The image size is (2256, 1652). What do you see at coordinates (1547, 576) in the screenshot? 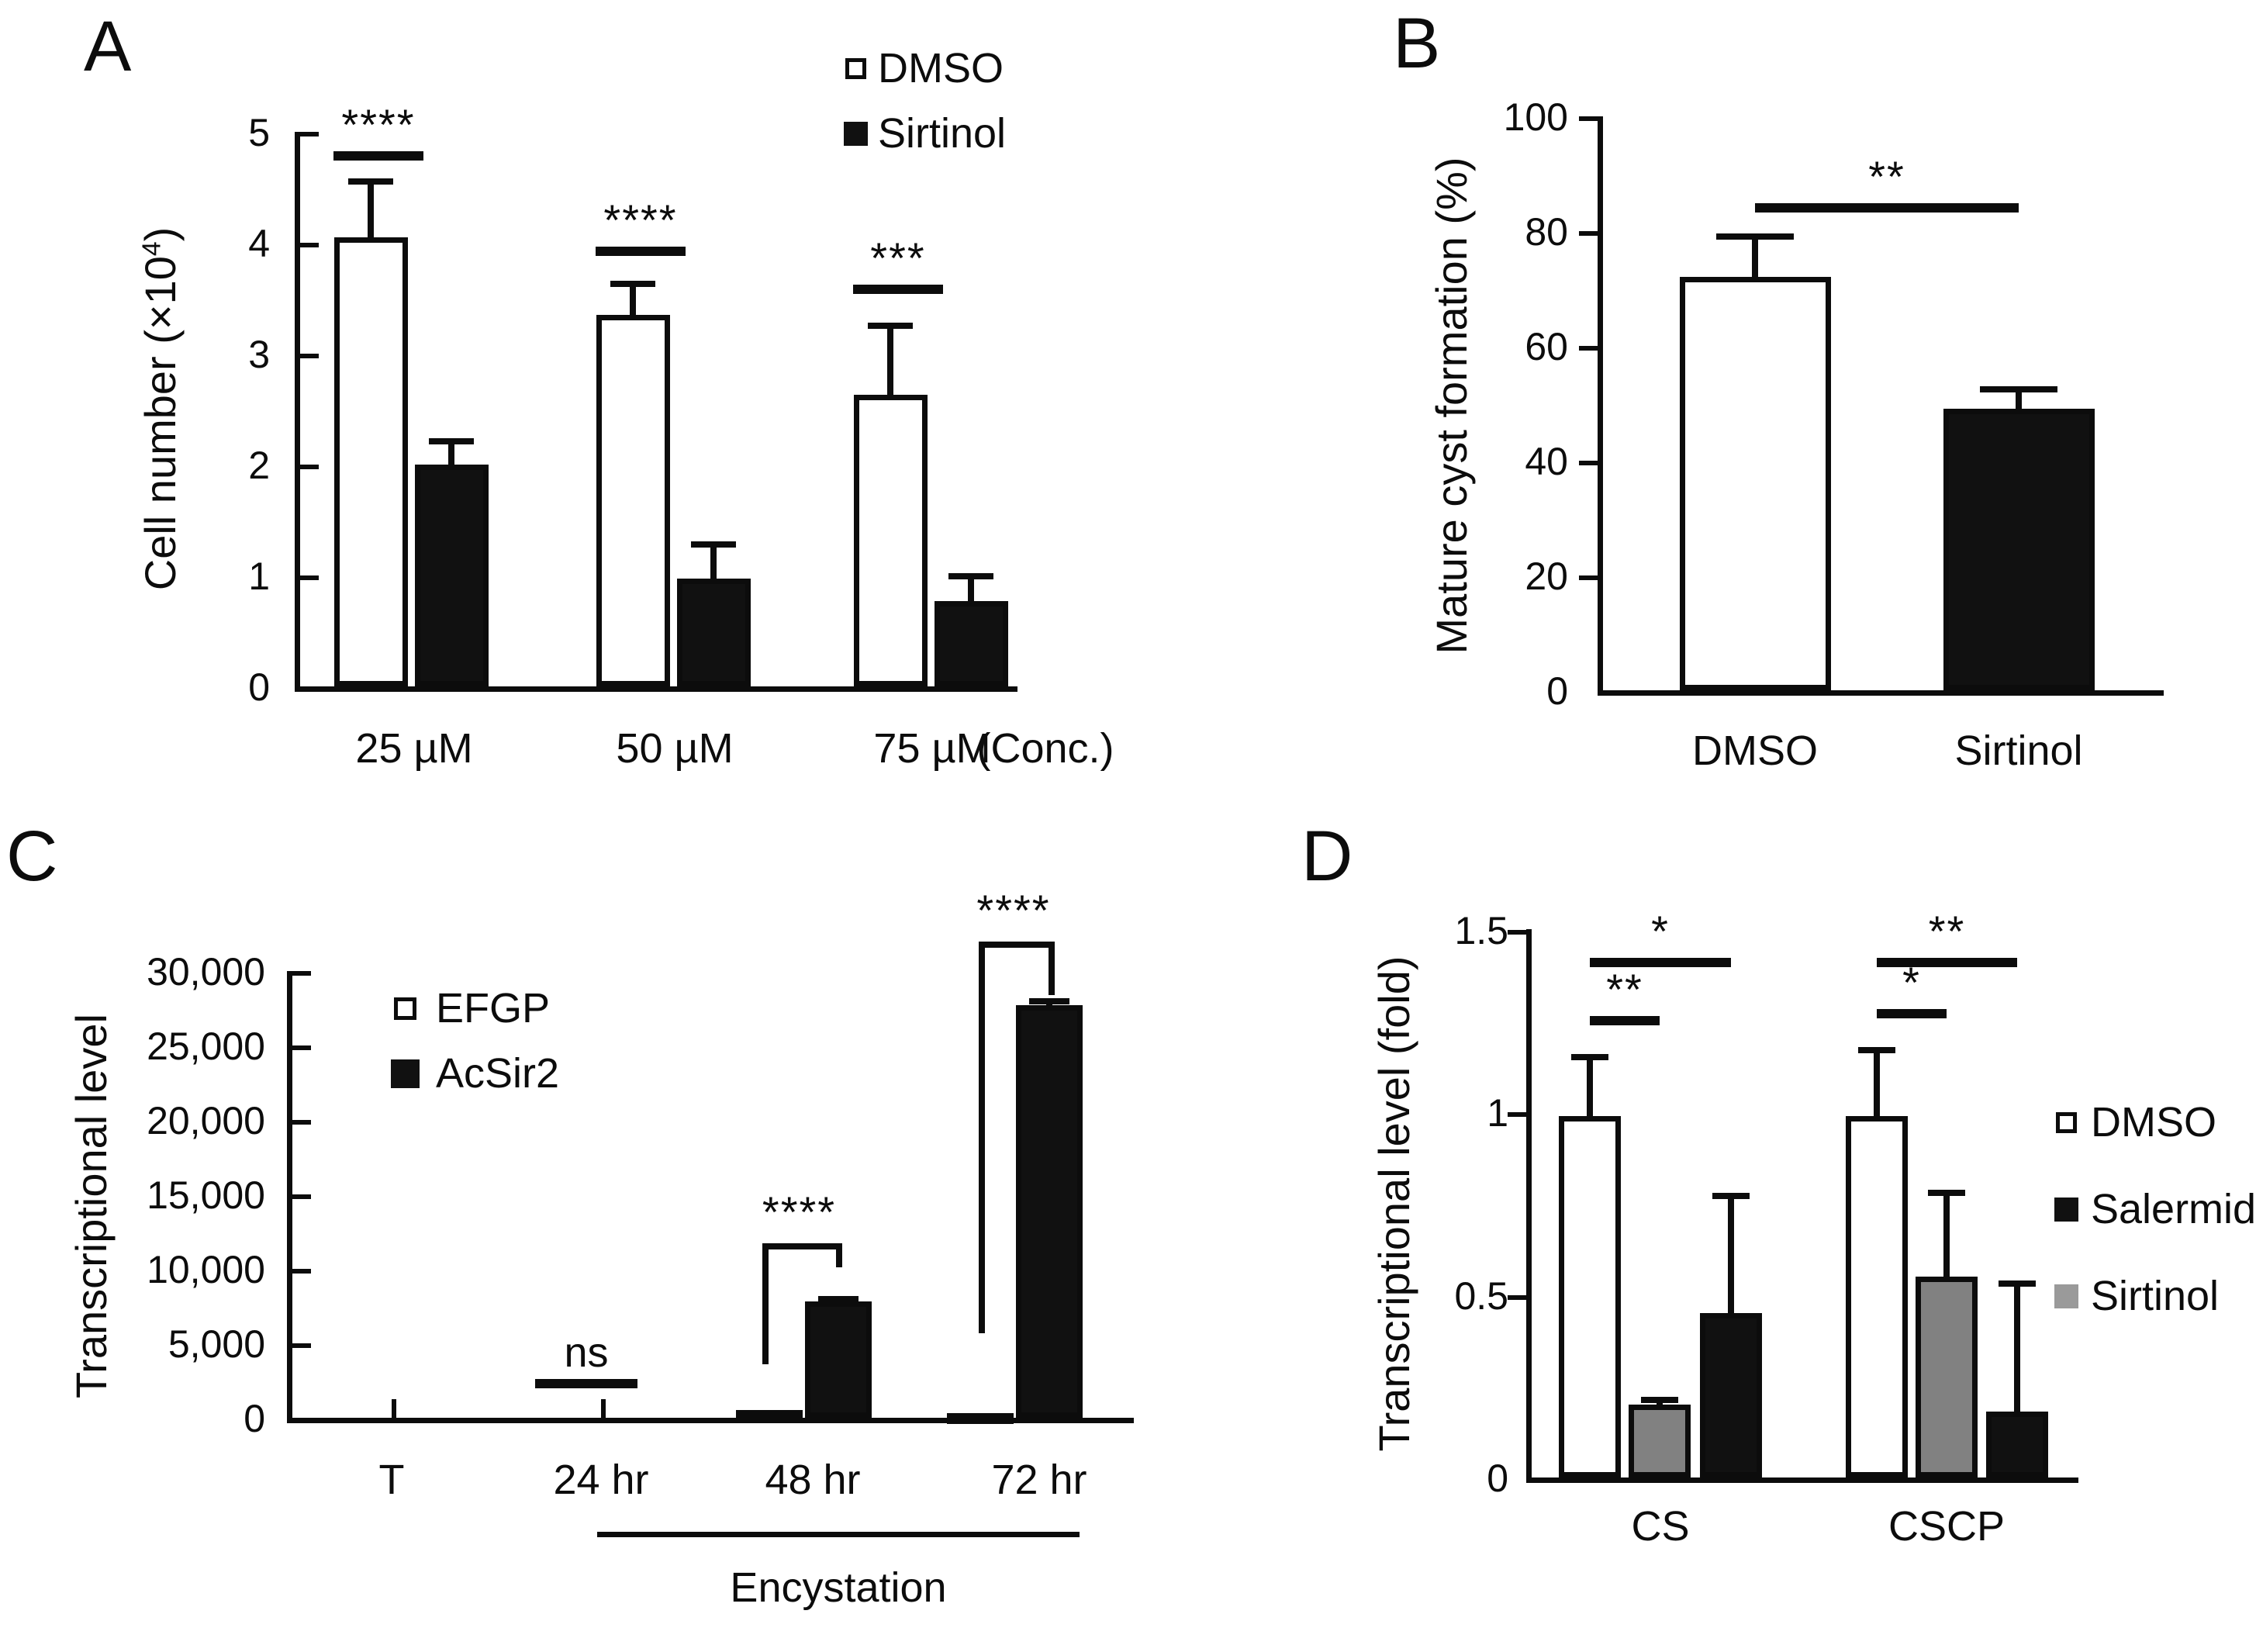
I see `y-tick-label: 20` at bounding box center [1547, 576].